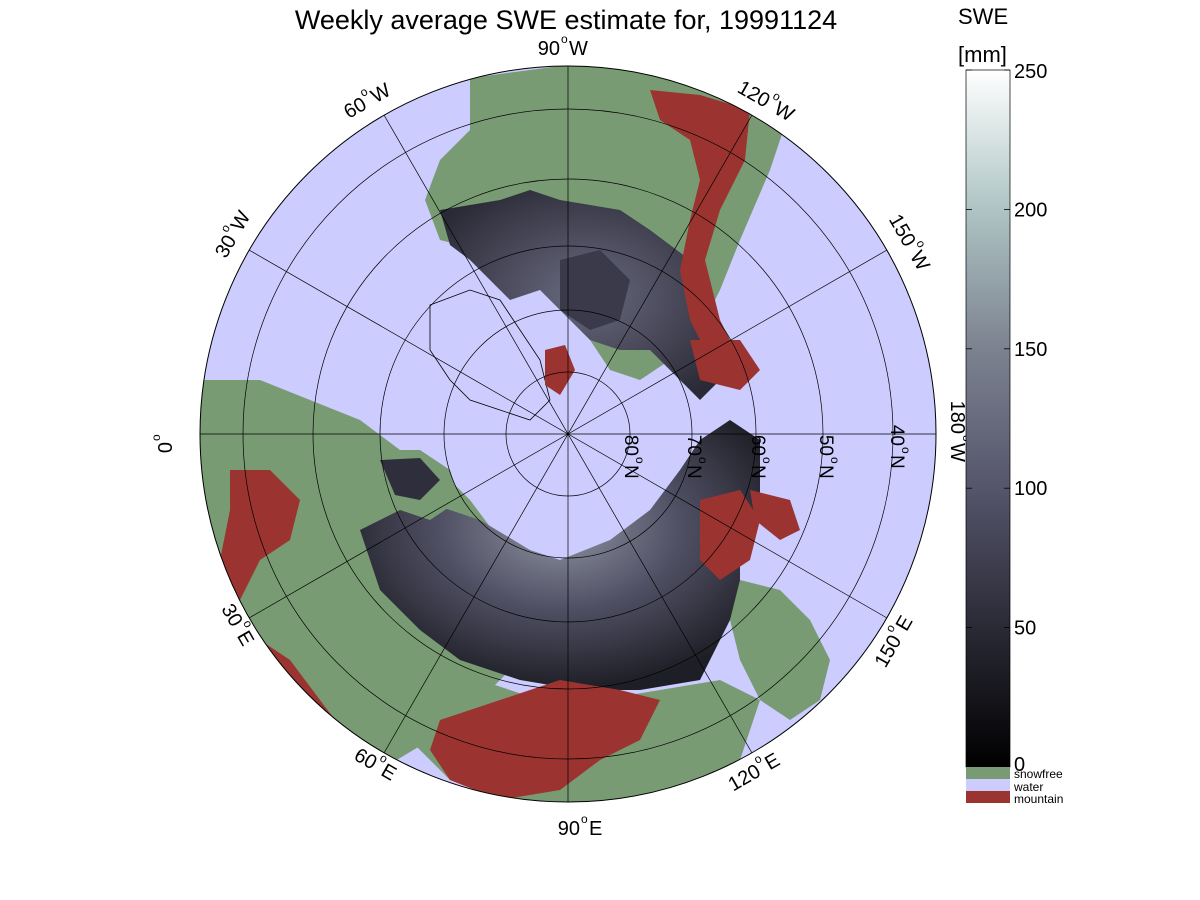 This screenshot has height=900, width=1200. I want to click on category-legend: snowfree water mountain, so click(1014, 786).